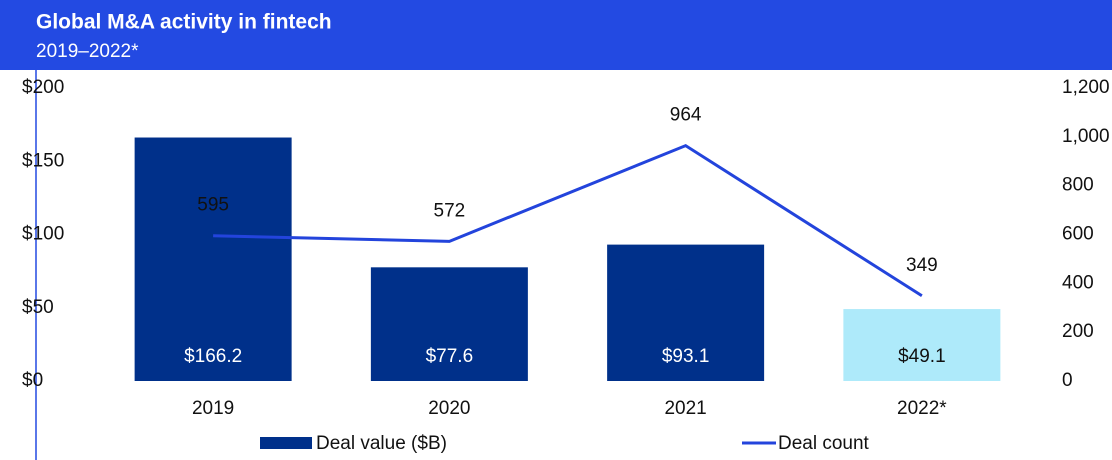 Image resolution: width=1112 pixels, height=460 pixels. Describe the element at coordinates (32, 380) in the screenshot. I see `y-tick-label: $0` at that location.